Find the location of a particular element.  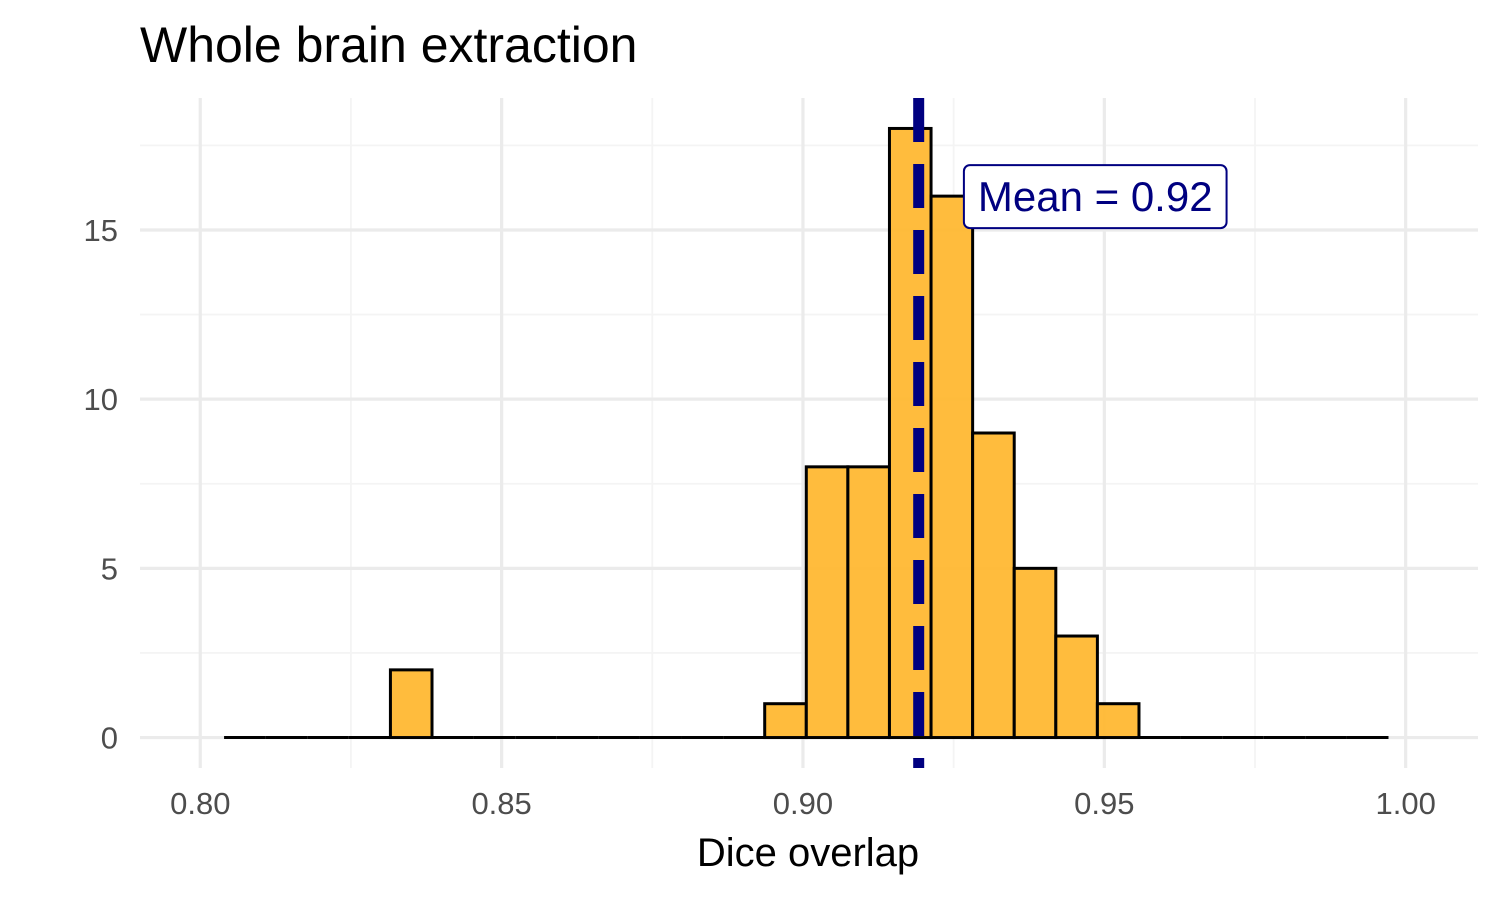

x-tick-label: 1.00 is located at coordinates (1406, 803).